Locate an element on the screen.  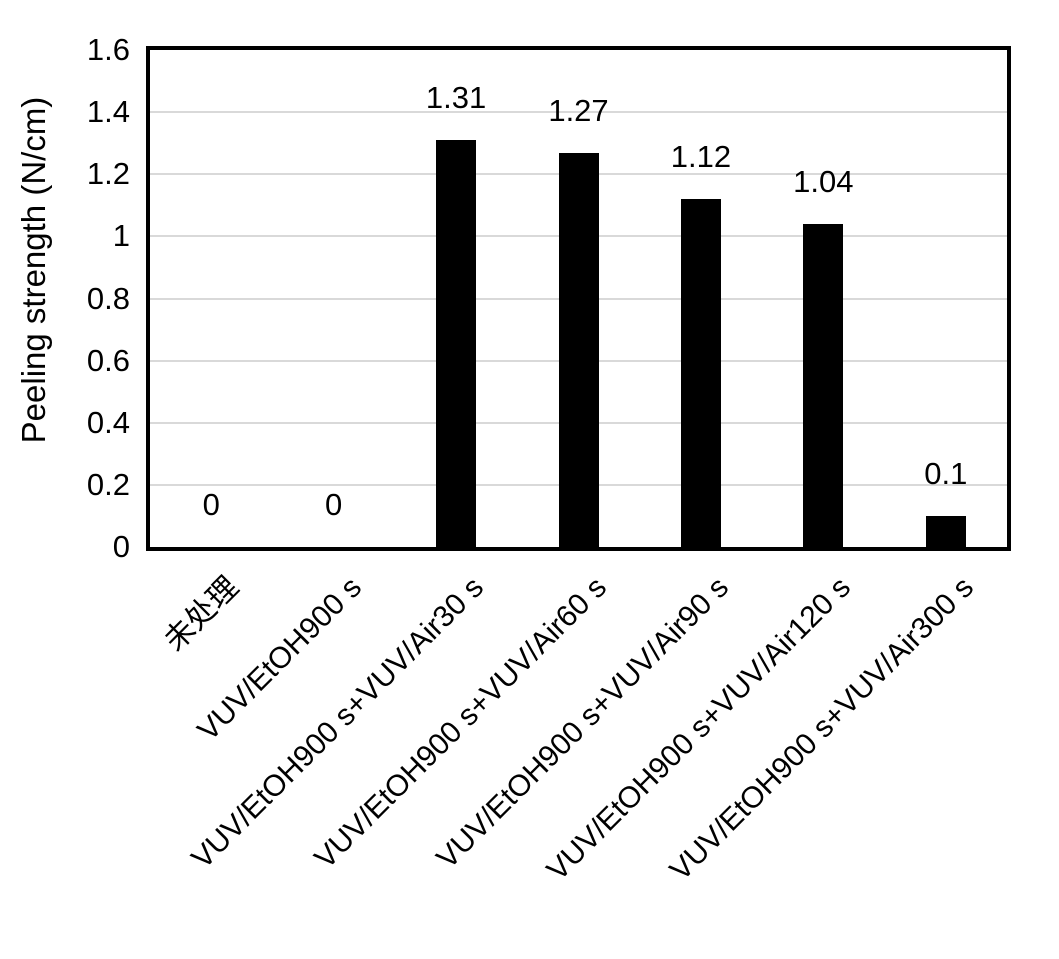
y-tick-label: 1.4 is located at coordinates (108, 112).